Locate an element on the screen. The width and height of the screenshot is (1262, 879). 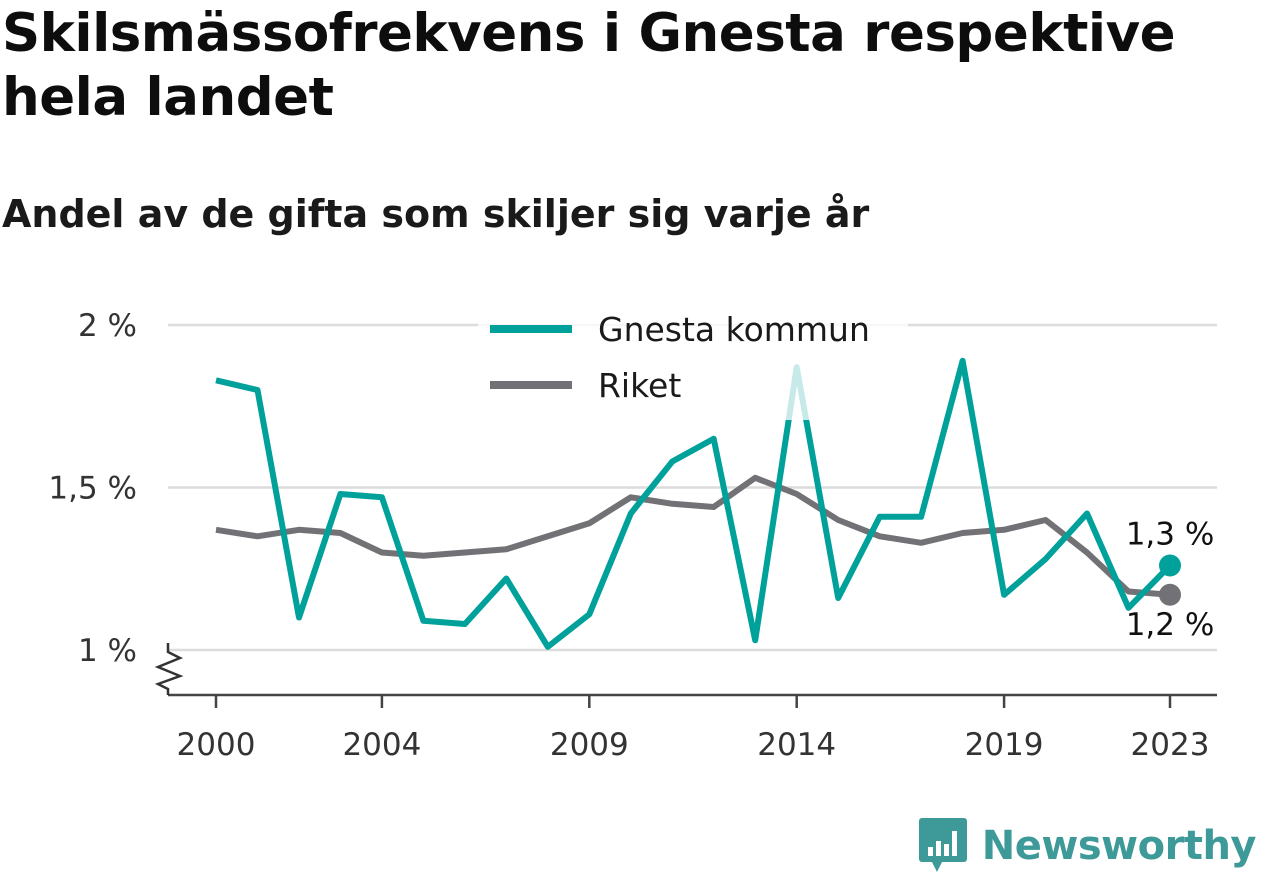
y-axis-ticks: 2 % 1,5 % 1 % is located at coordinates (92, 488).